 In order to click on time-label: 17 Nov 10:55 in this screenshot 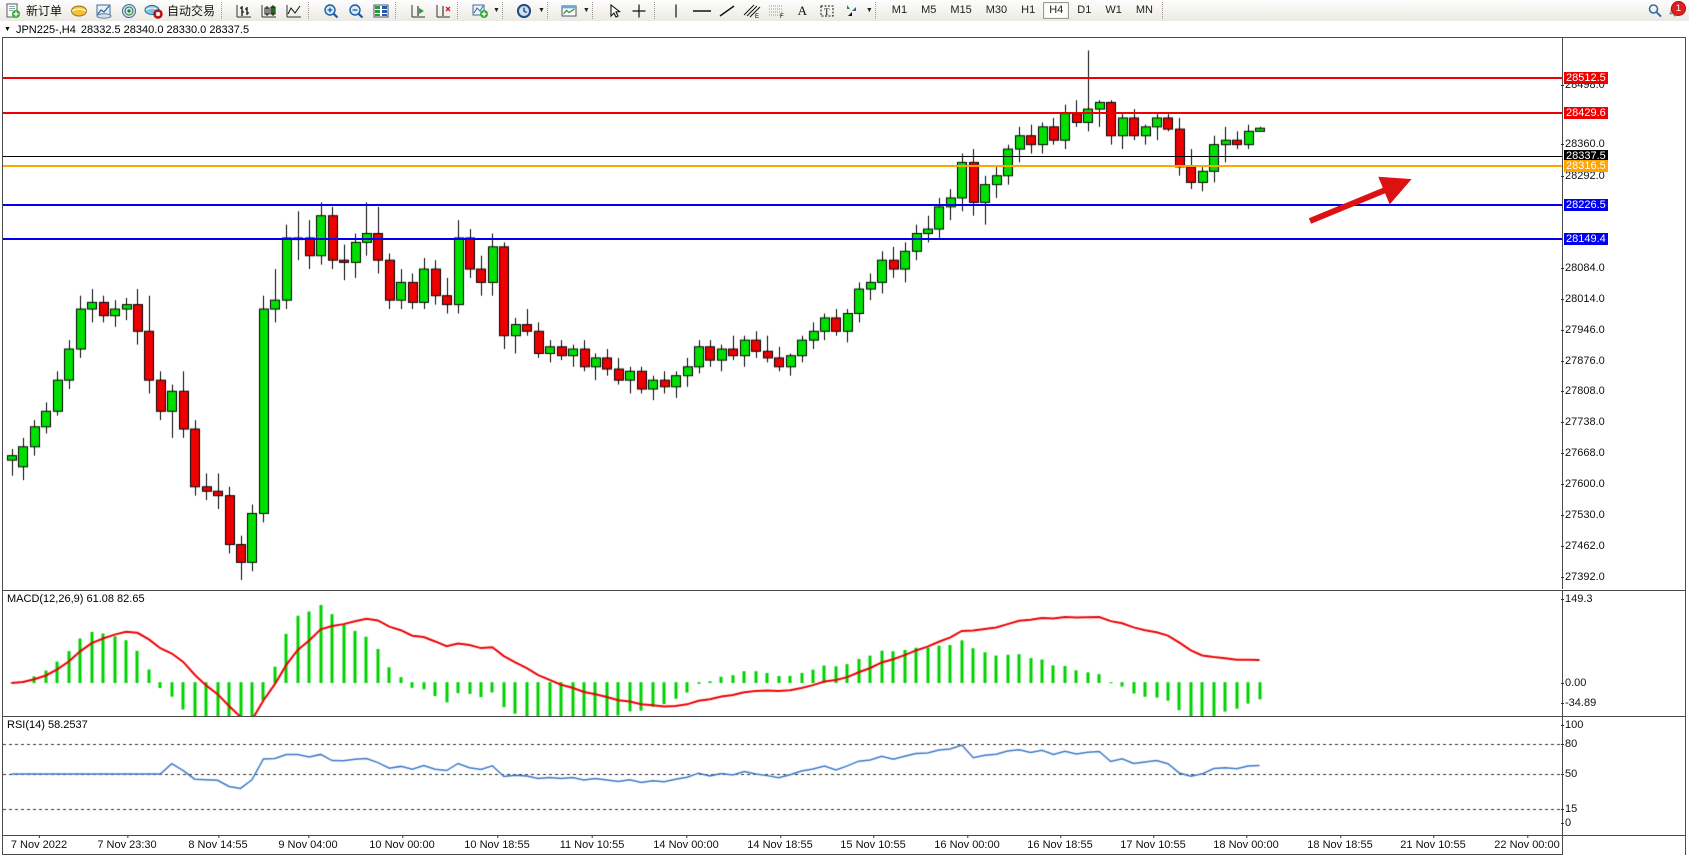, I will do `click(1153, 843)`.